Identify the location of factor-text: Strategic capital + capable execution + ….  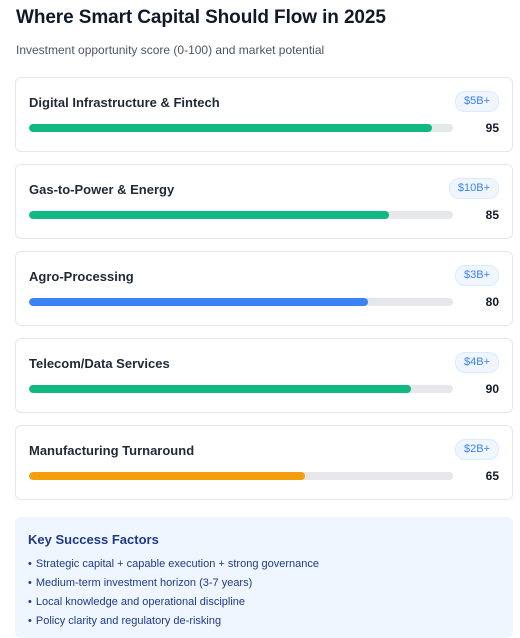
(177, 564).